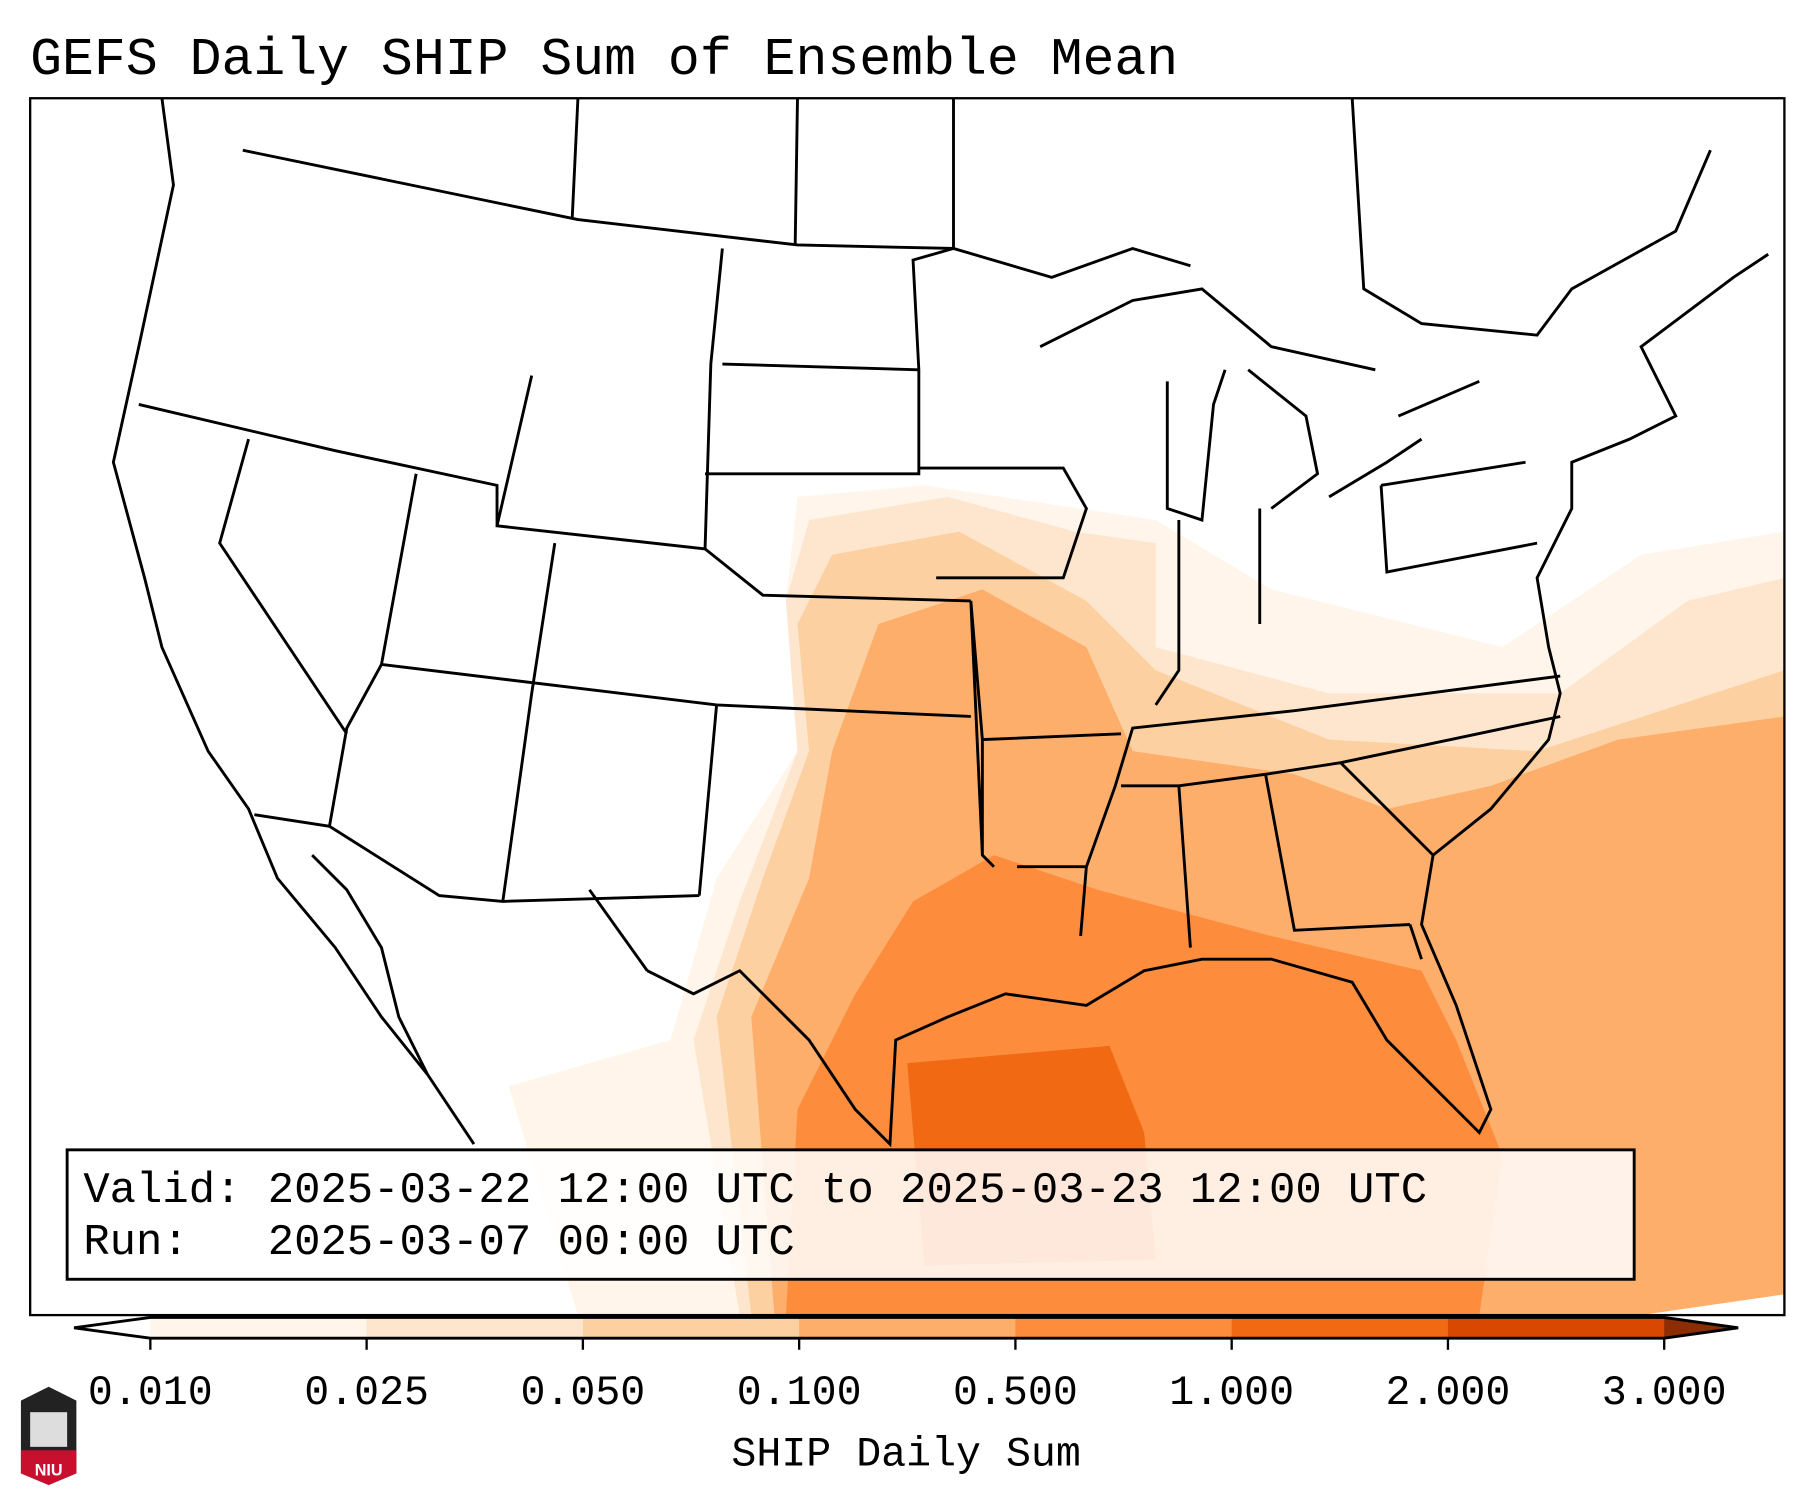 The height and width of the screenshot is (1500, 1803). I want to click on colorbar-tick-label: 1.000, so click(1231, 1393).